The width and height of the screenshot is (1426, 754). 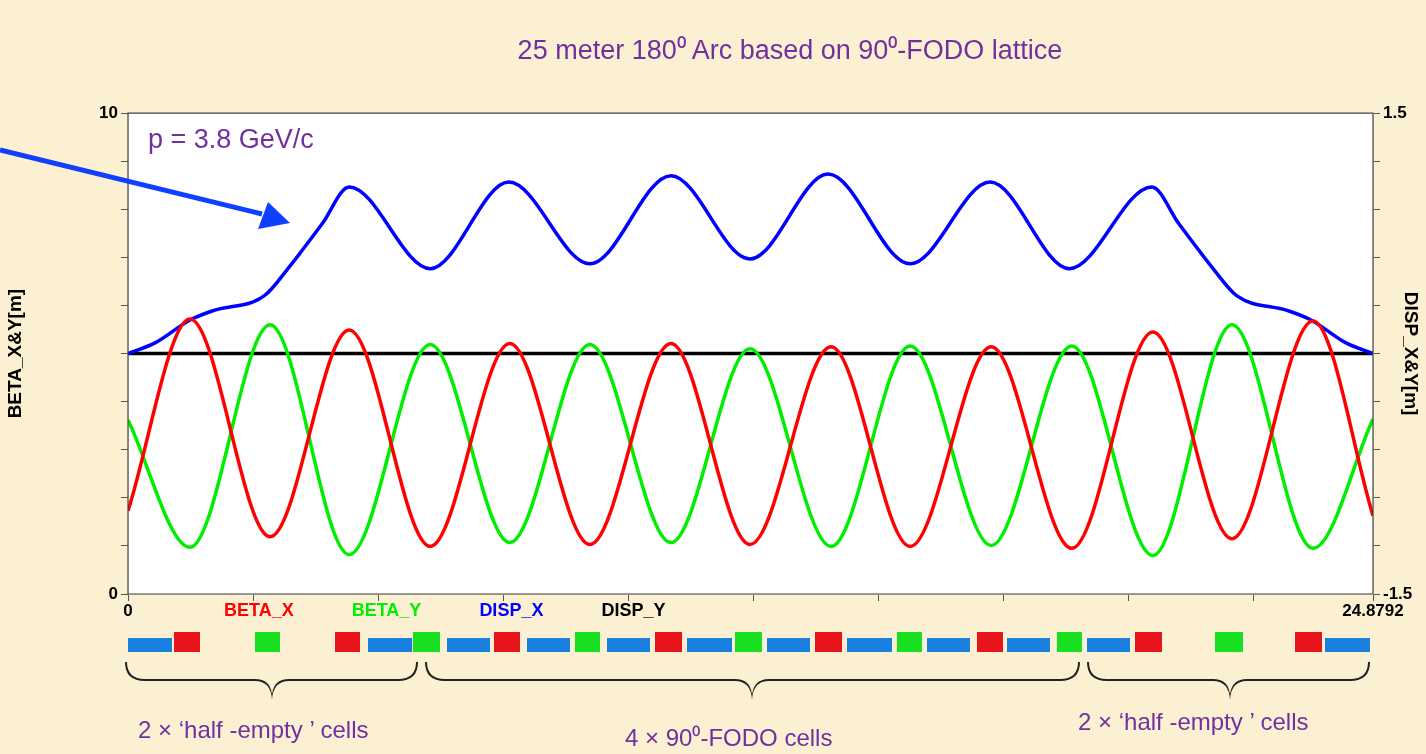 What do you see at coordinates (231, 139) in the screenshot?
I see `annotation: p = 3.8 GeV/c` at bounding box center [231, 139].